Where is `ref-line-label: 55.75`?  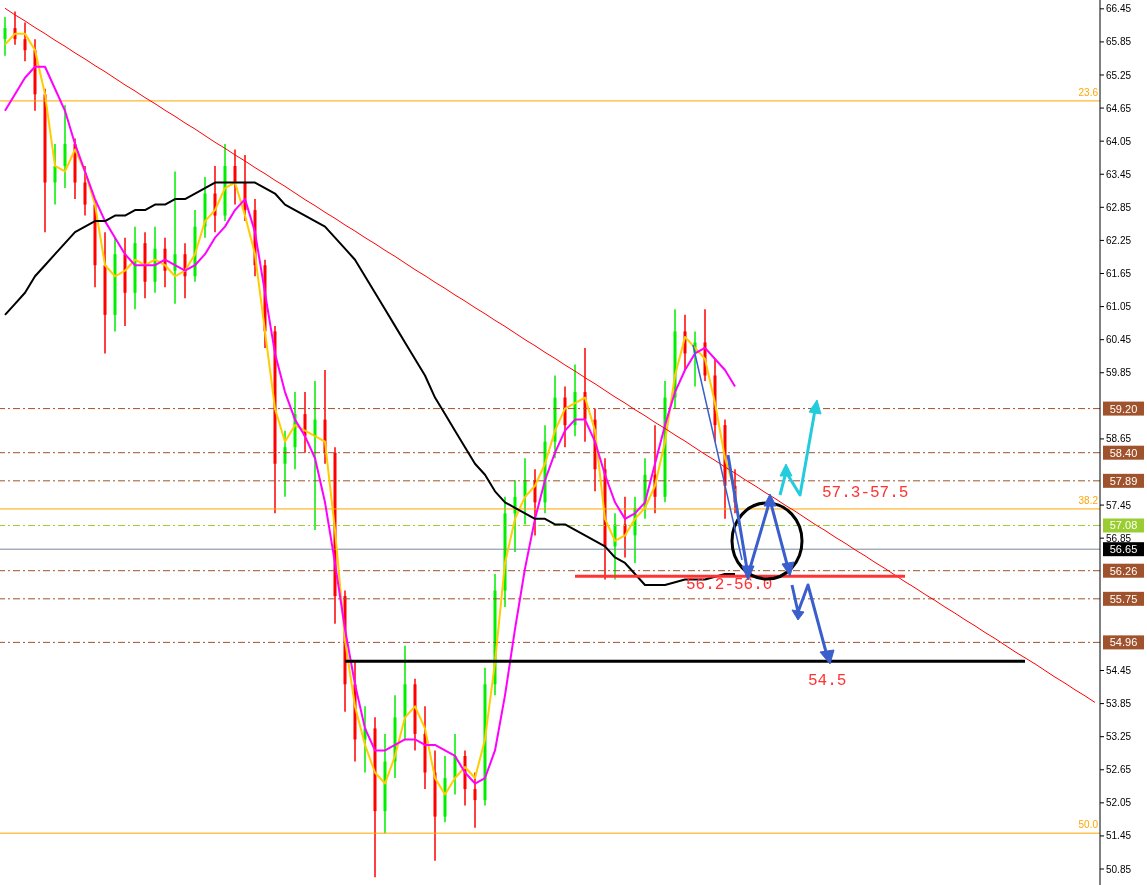
ref-line-label: 55.75 is located at coordinates (1123, 598).